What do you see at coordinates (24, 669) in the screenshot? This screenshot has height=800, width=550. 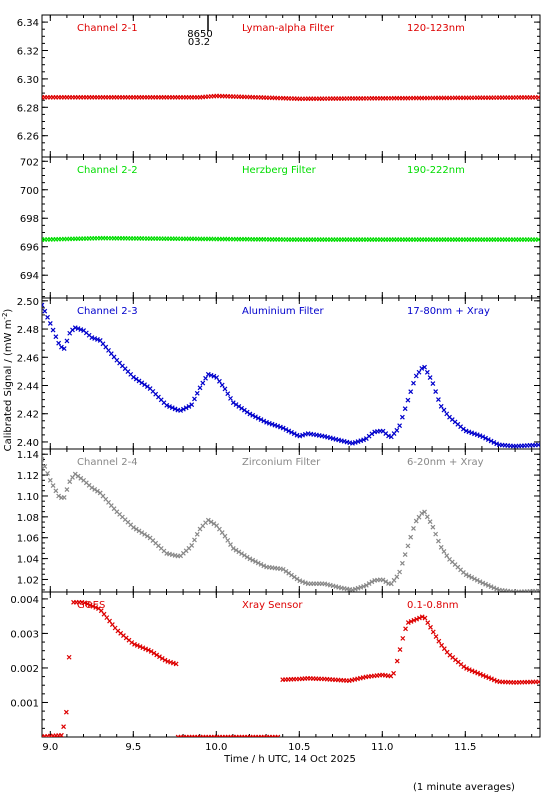 I see `y-tick-label: 0.002` at bounding box center [24, 669].